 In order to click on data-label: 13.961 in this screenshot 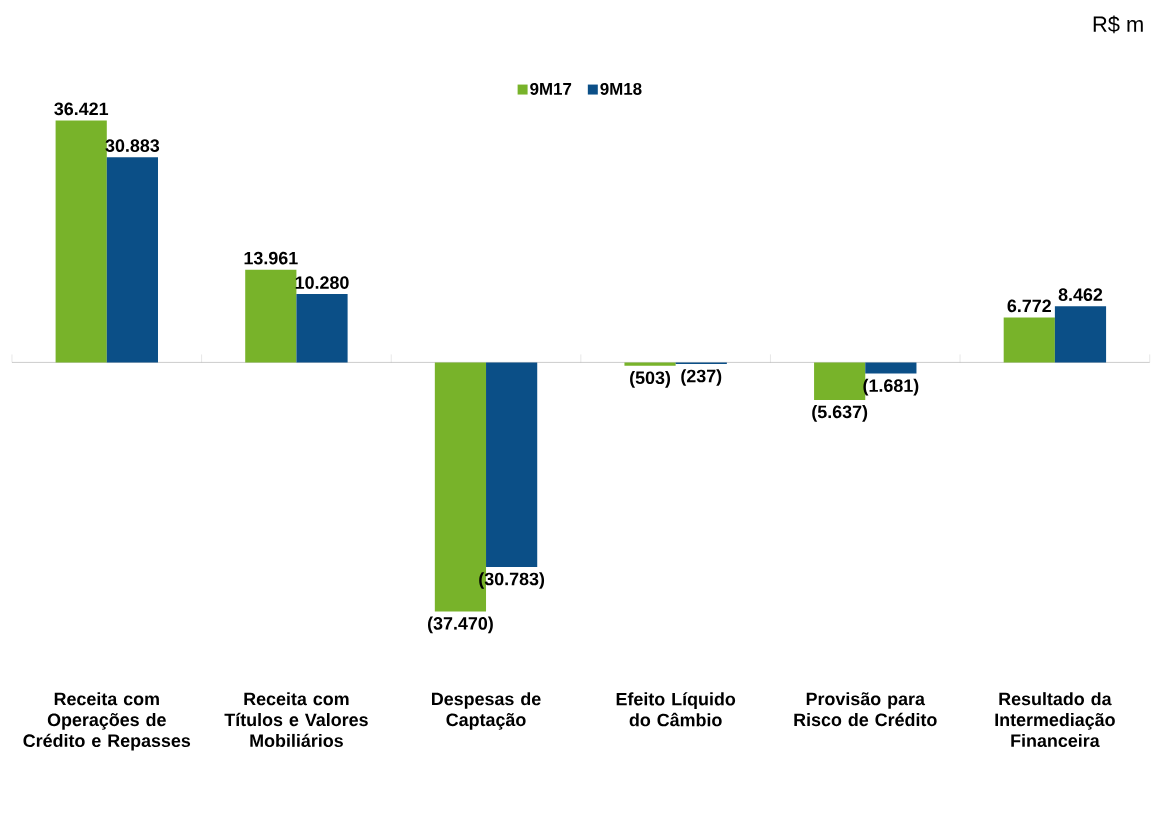, I will do `click(271, 258)`.